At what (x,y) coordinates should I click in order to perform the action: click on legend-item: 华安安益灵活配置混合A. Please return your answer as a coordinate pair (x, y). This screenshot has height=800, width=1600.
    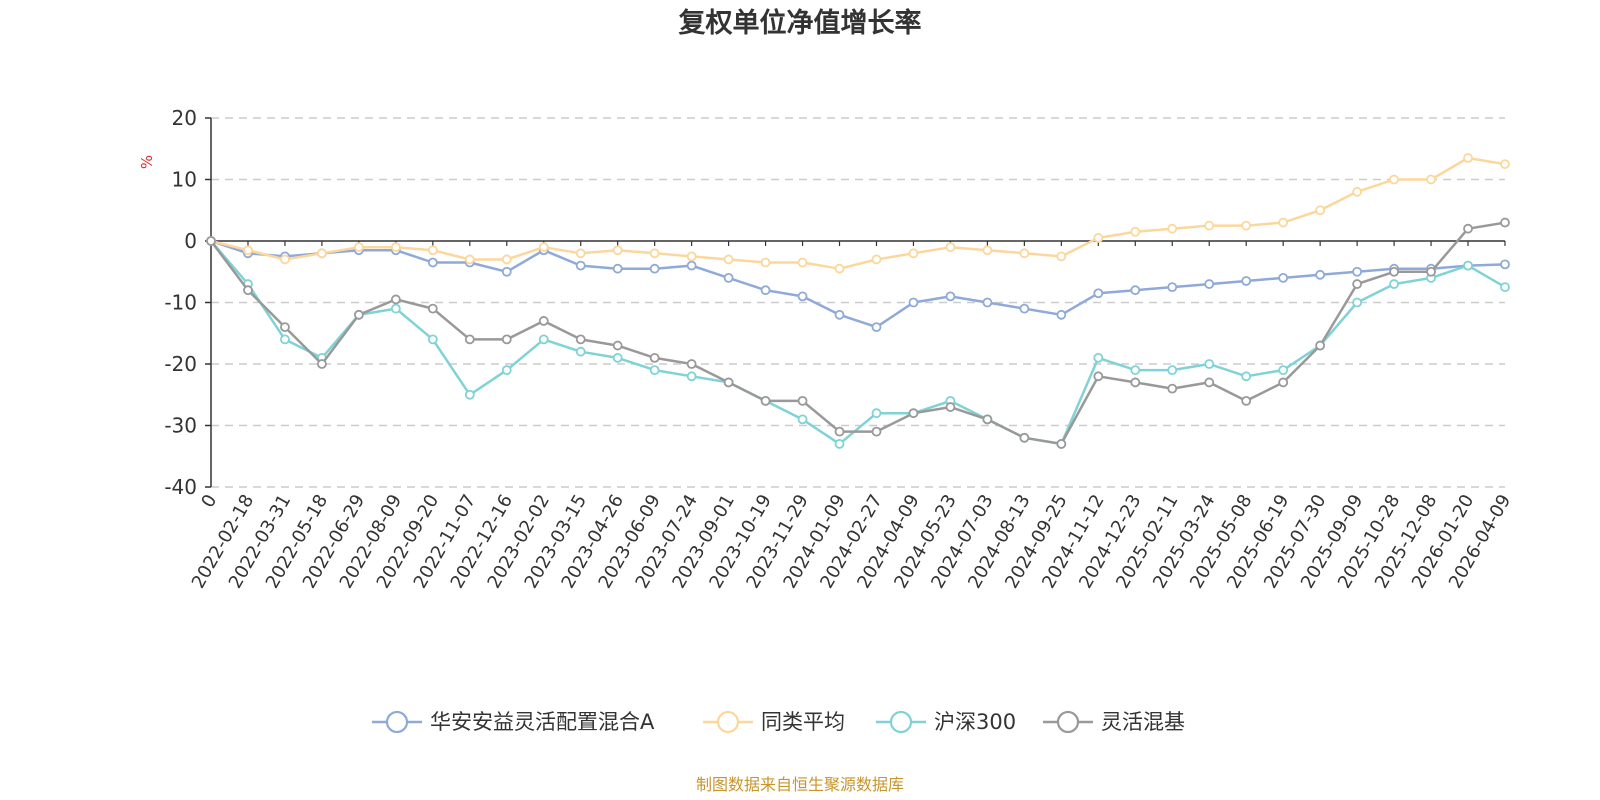
    Looking at the image, I should click on (513, 722).